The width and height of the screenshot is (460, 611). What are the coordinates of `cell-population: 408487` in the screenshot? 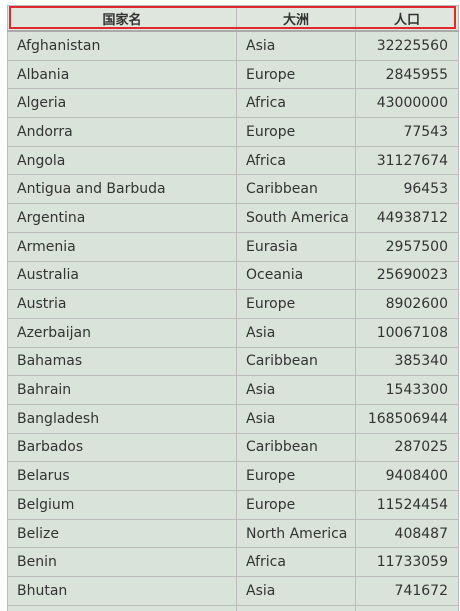 It's located at (407, 533).